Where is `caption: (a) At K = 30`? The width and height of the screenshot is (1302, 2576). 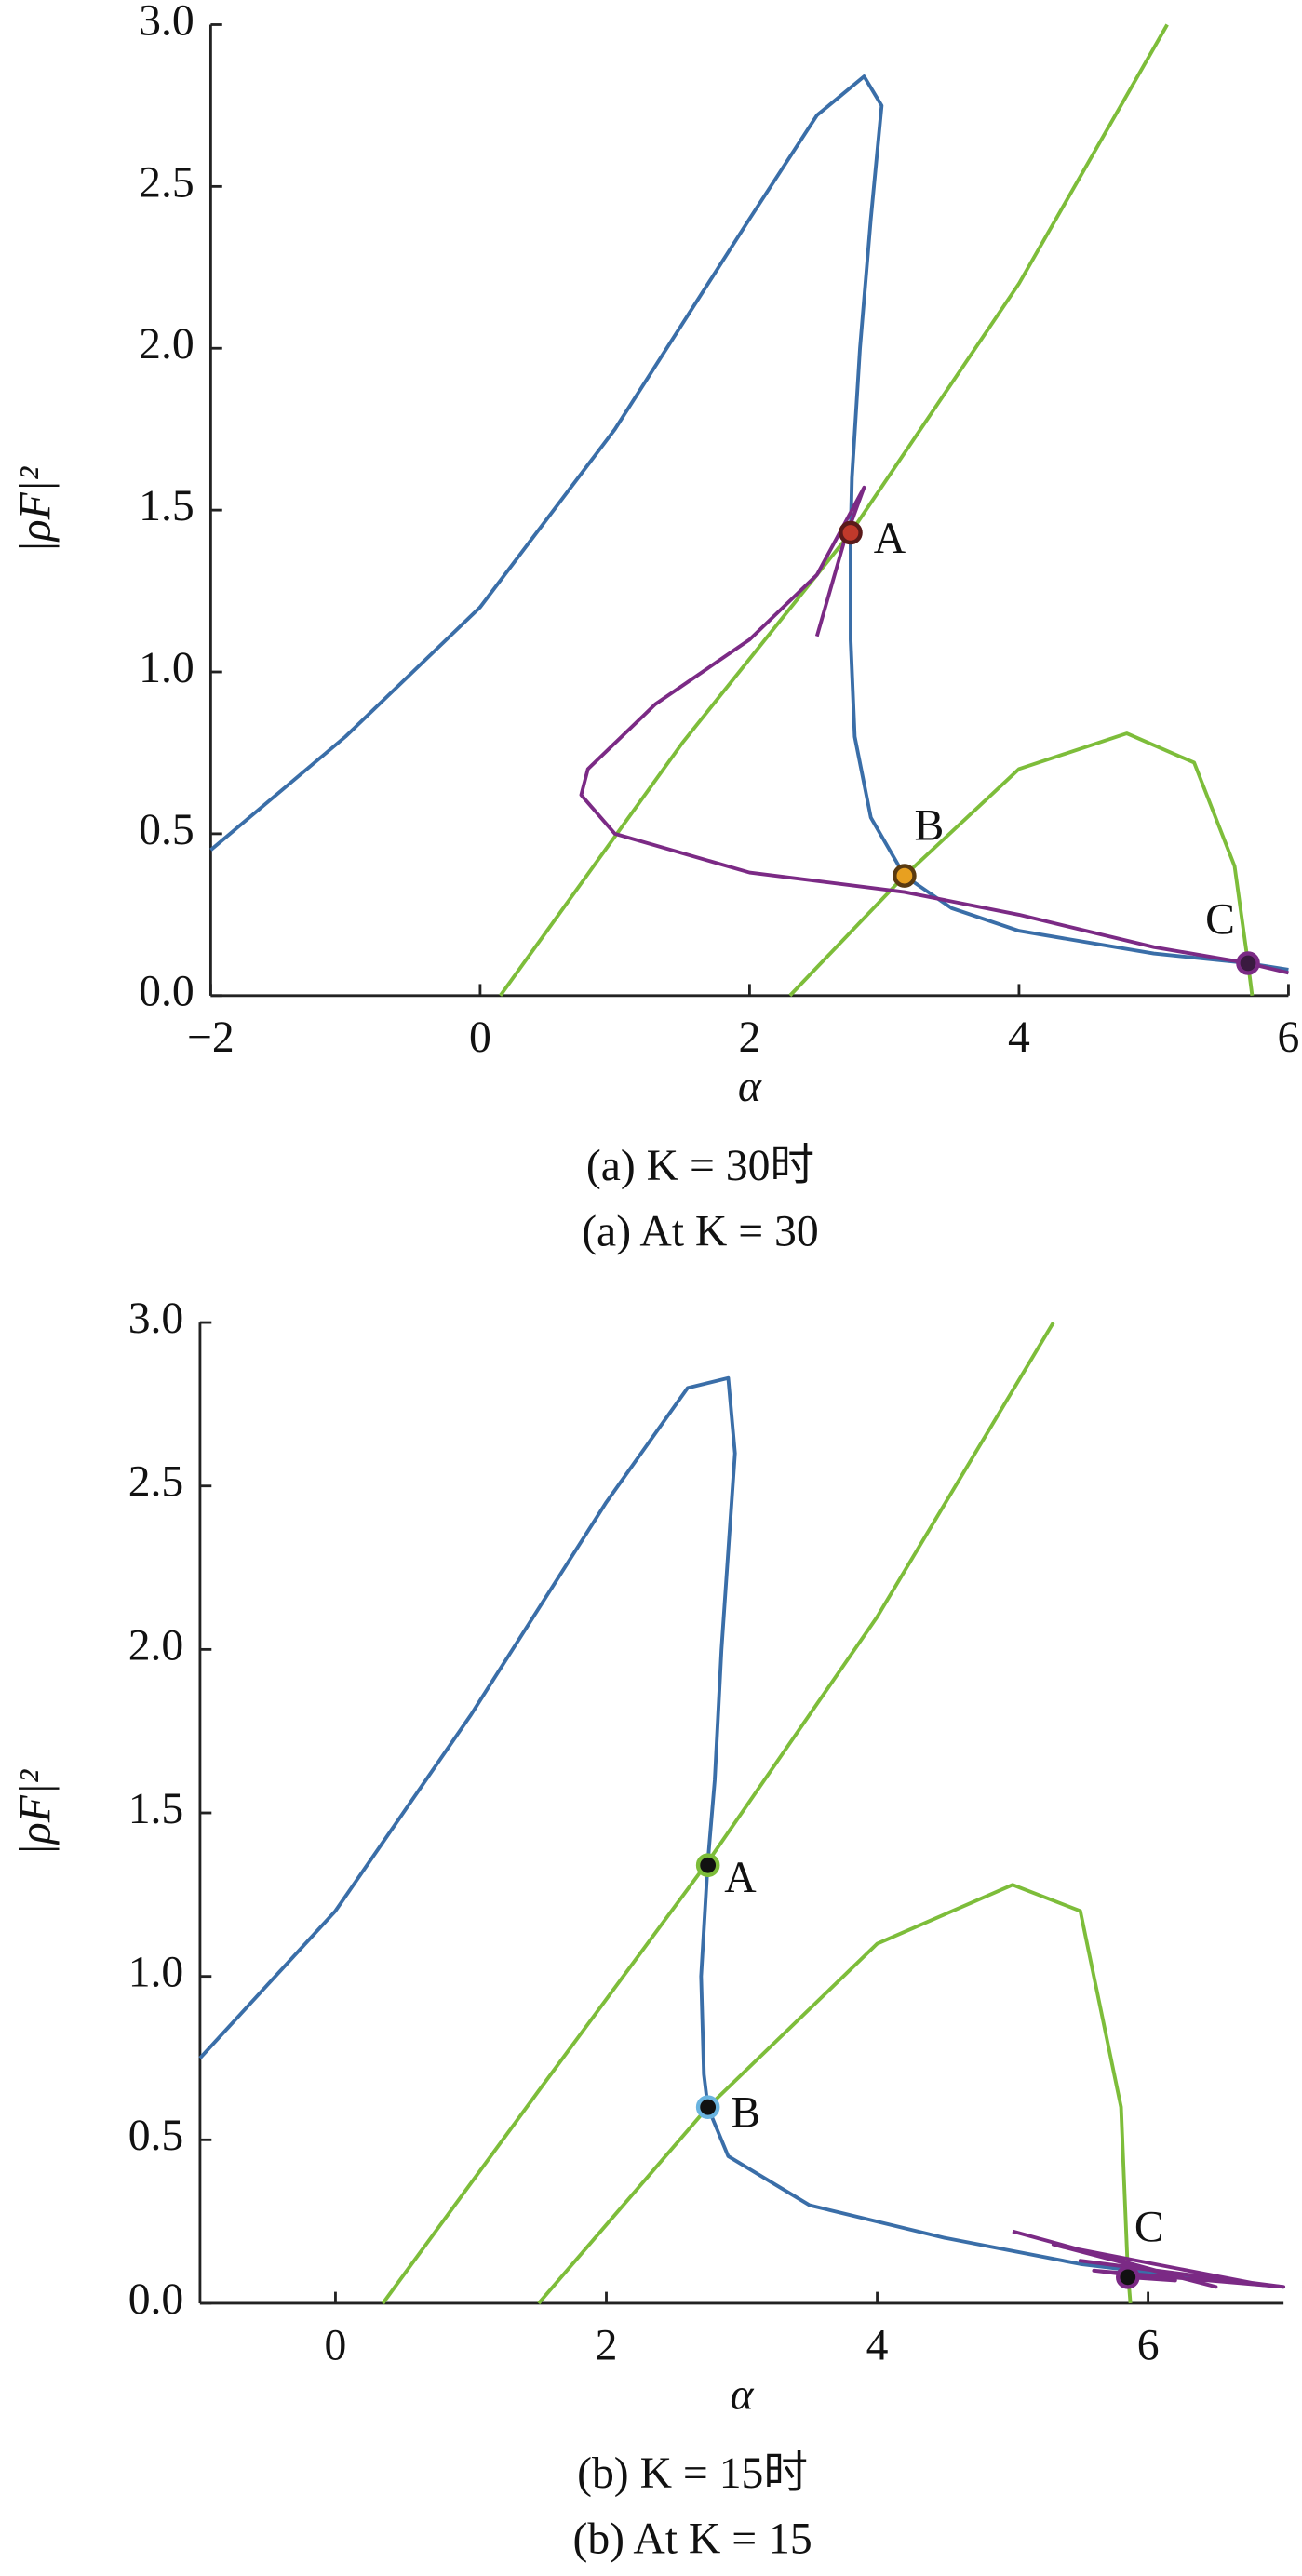 caption: (a) At K = 30 is located at coordinates (701, 1231).